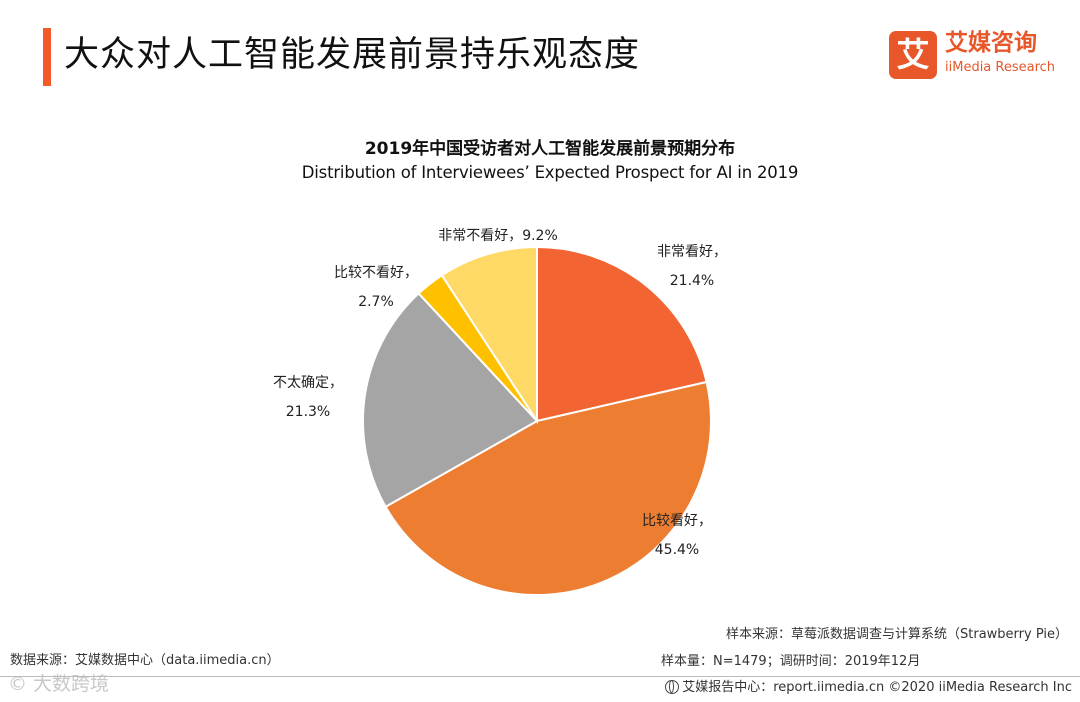 The height and width of the screenshot is (702, 1080). Describe the element at coordinates (897, 634) in the screenshot. I see `sample-source: 样本来源：草莓派数据调查与计算系统（Strawberry Pie）` at that location.